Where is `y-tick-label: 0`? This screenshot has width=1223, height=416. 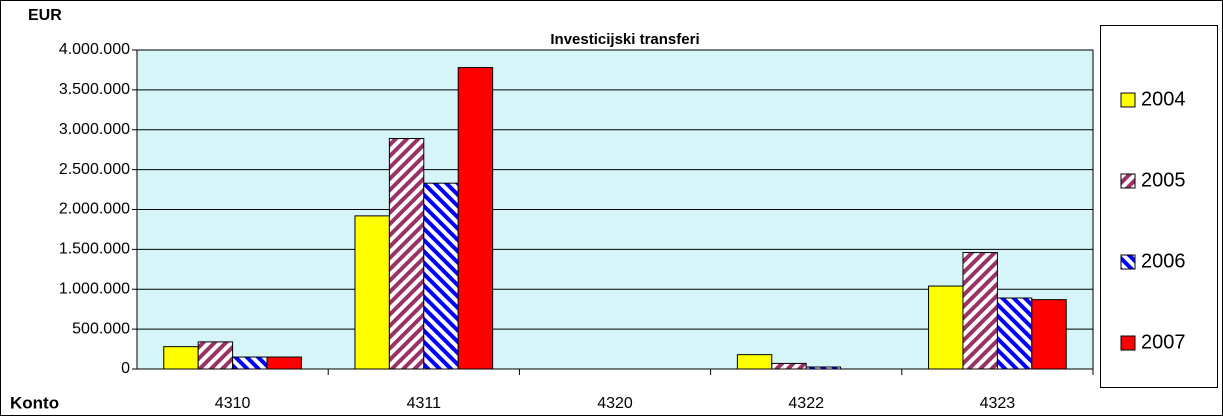 y-tick-label: 0 is located at coordinates (125, 368).